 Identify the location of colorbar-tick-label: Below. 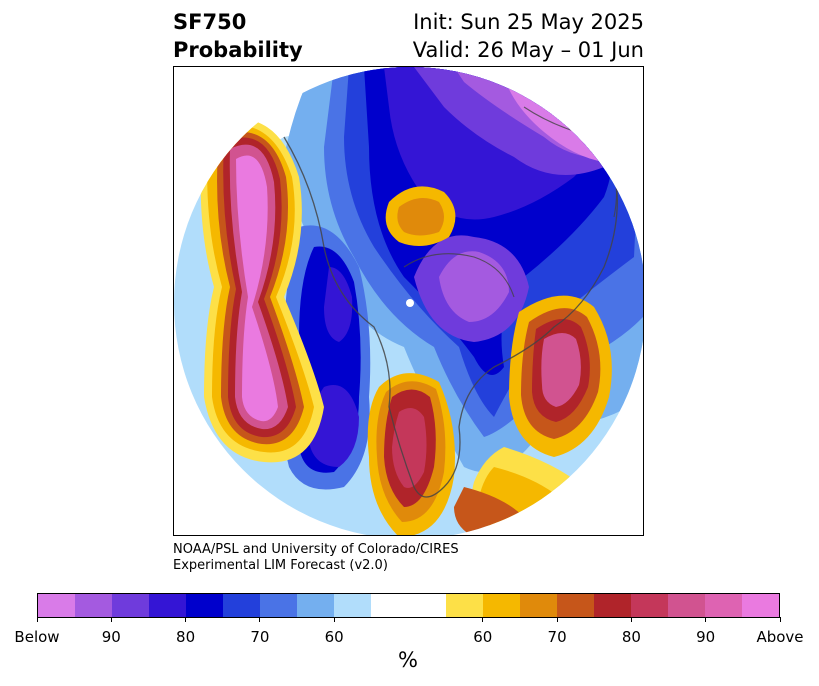
(37, 637).